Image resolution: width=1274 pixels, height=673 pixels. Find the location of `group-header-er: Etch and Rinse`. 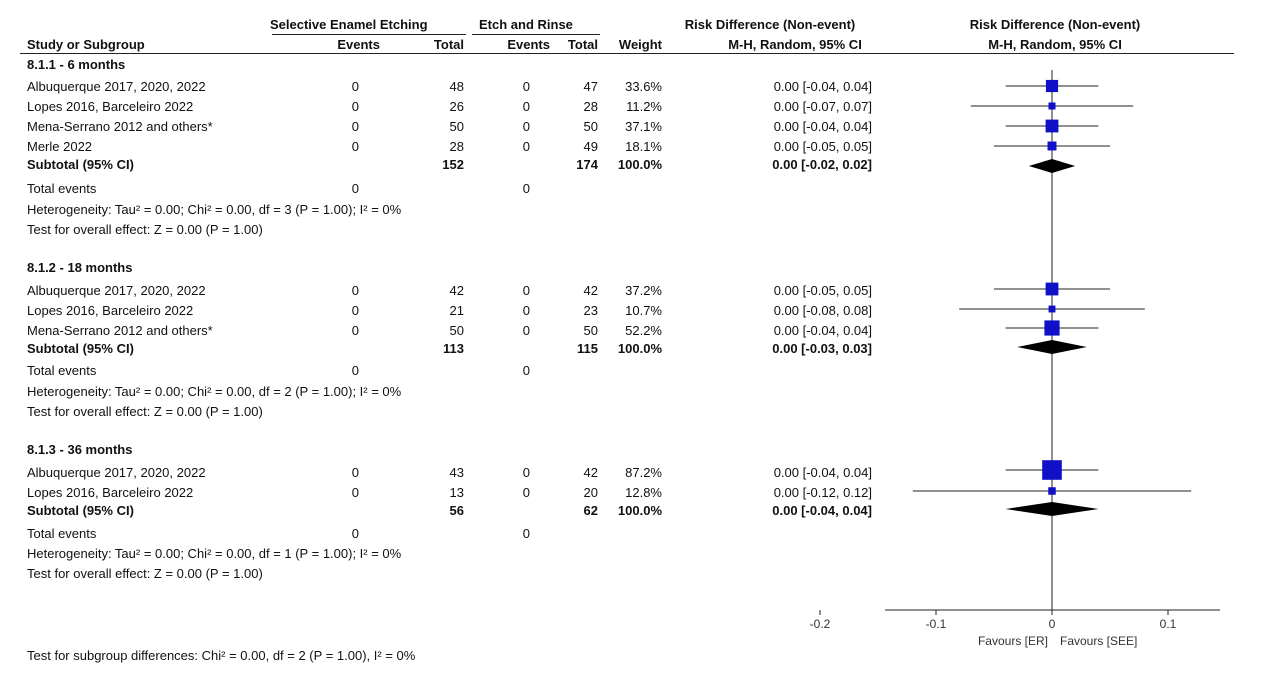

group-header-er: Etch and Rinse is located at coordinates (526, 24).